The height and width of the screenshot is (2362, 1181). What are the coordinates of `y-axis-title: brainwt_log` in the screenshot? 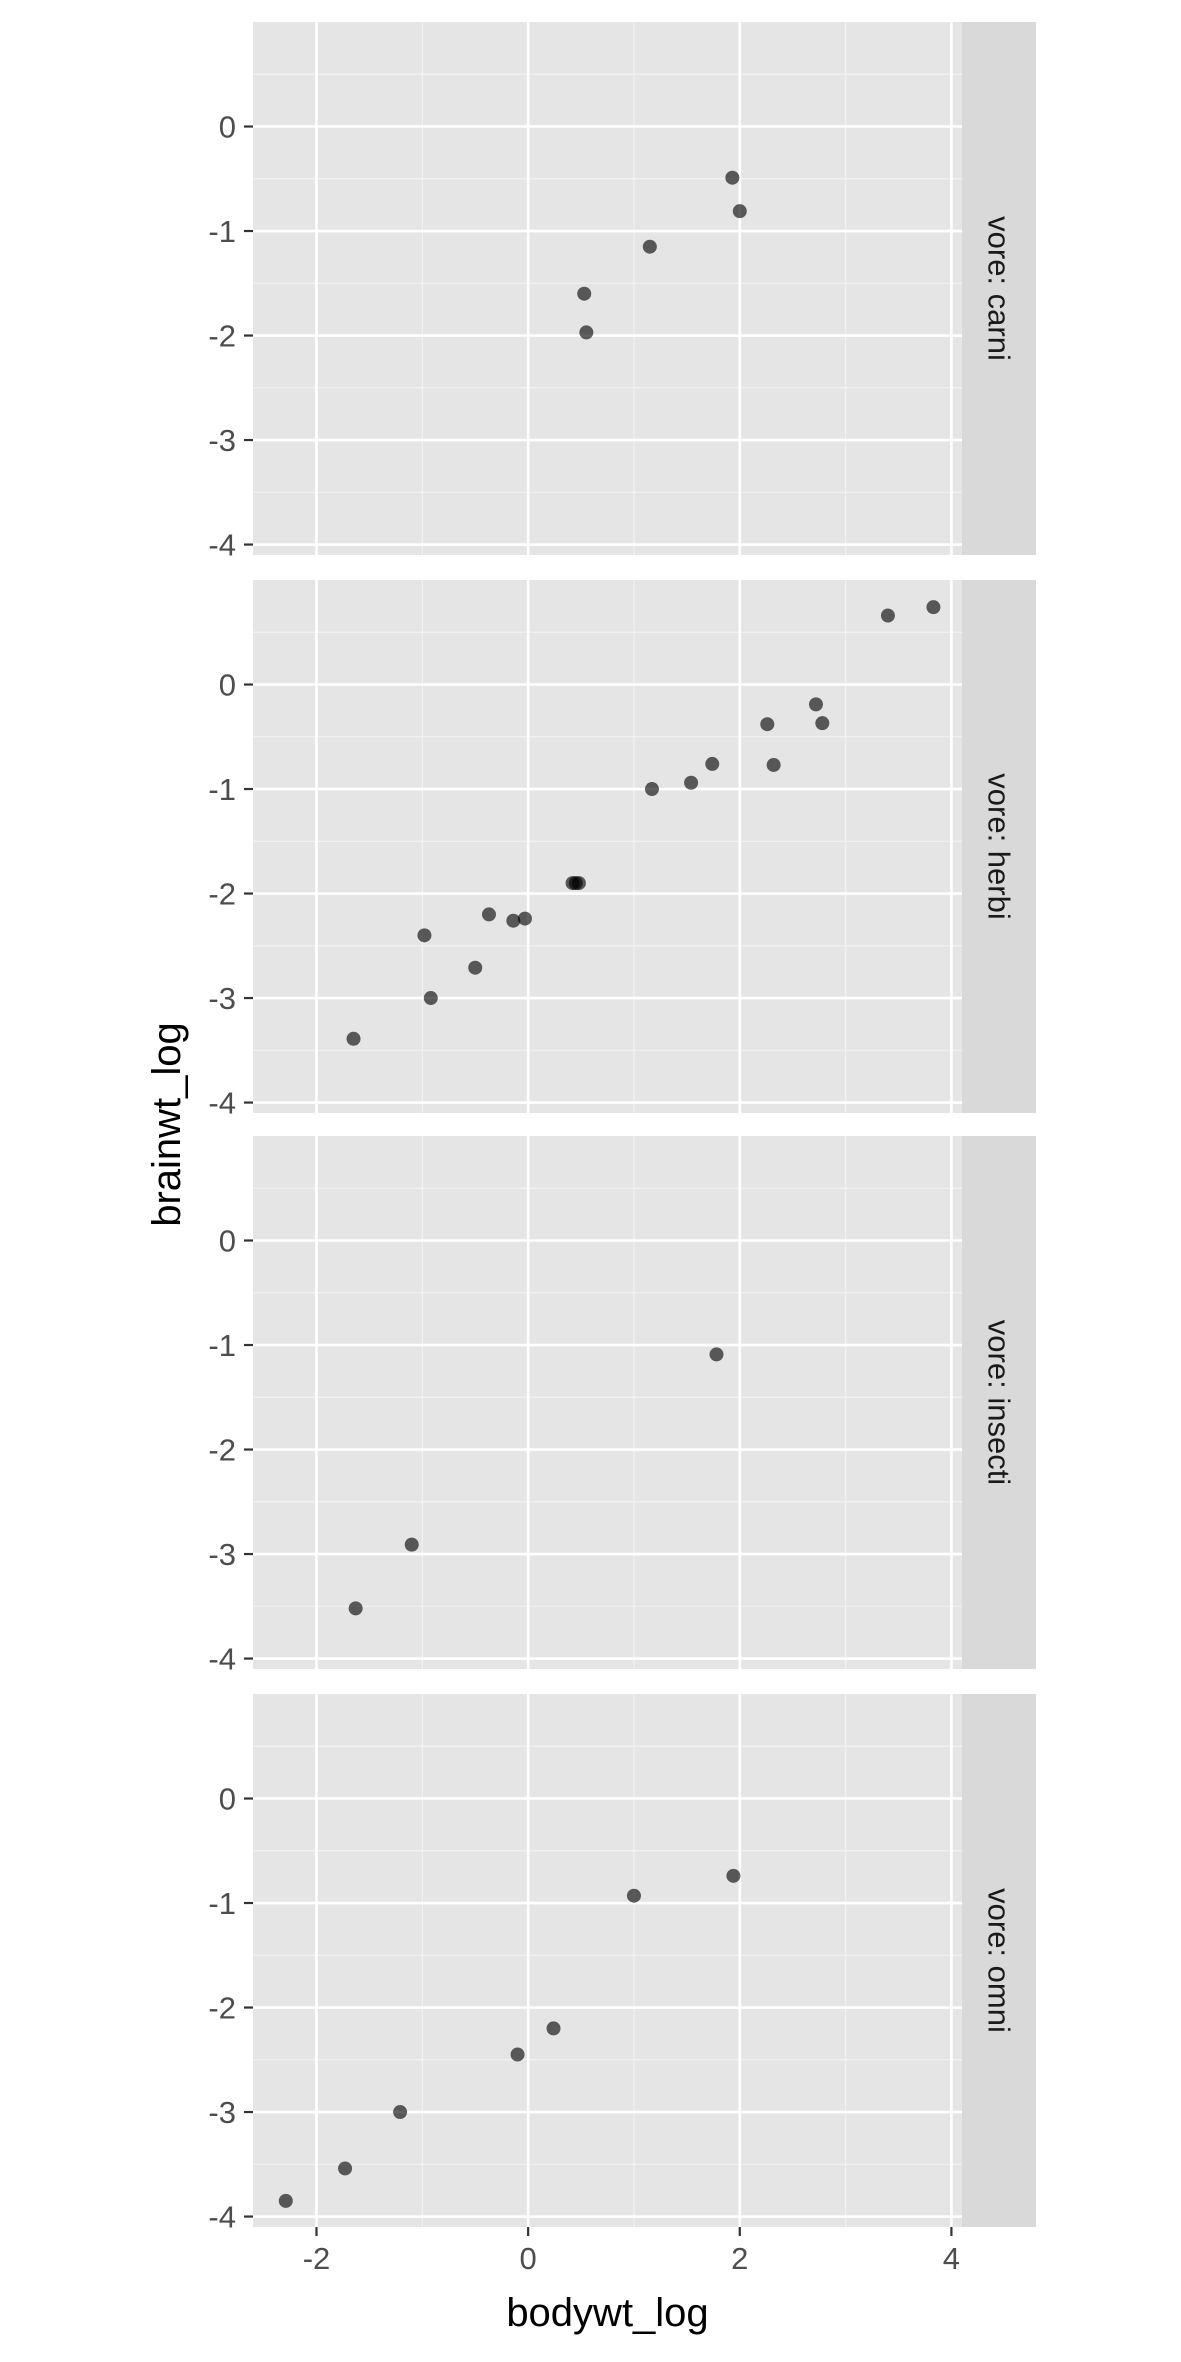 It's located at (167, 1124).